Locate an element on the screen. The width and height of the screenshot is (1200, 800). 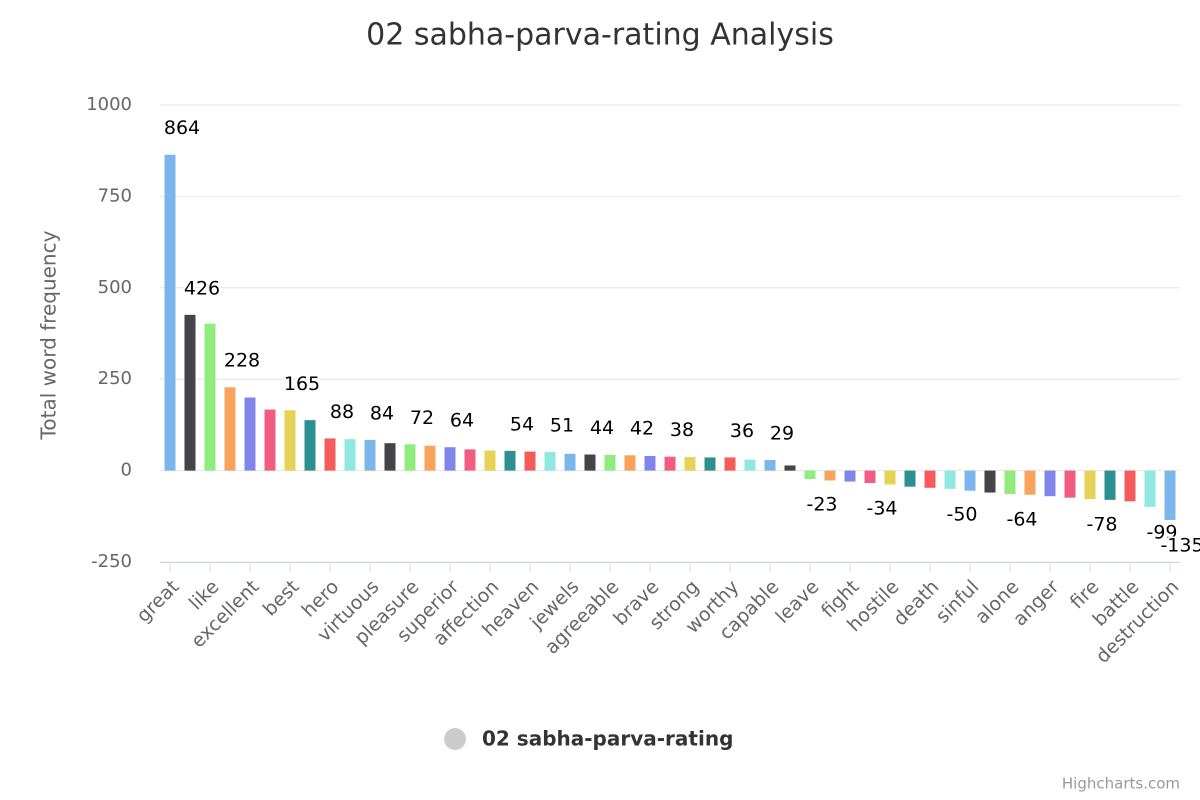
data-label: 165 is located at coordinates (302, 384).